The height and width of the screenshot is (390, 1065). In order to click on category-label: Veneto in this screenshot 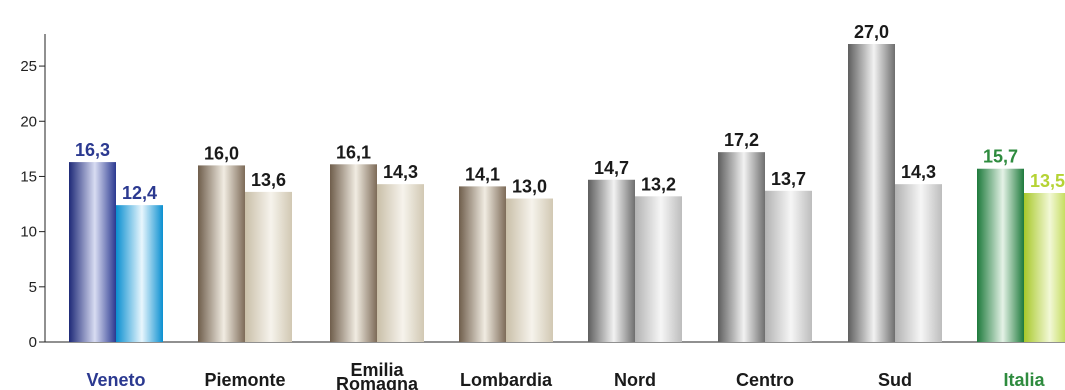, I will do `click(115, 380)`.